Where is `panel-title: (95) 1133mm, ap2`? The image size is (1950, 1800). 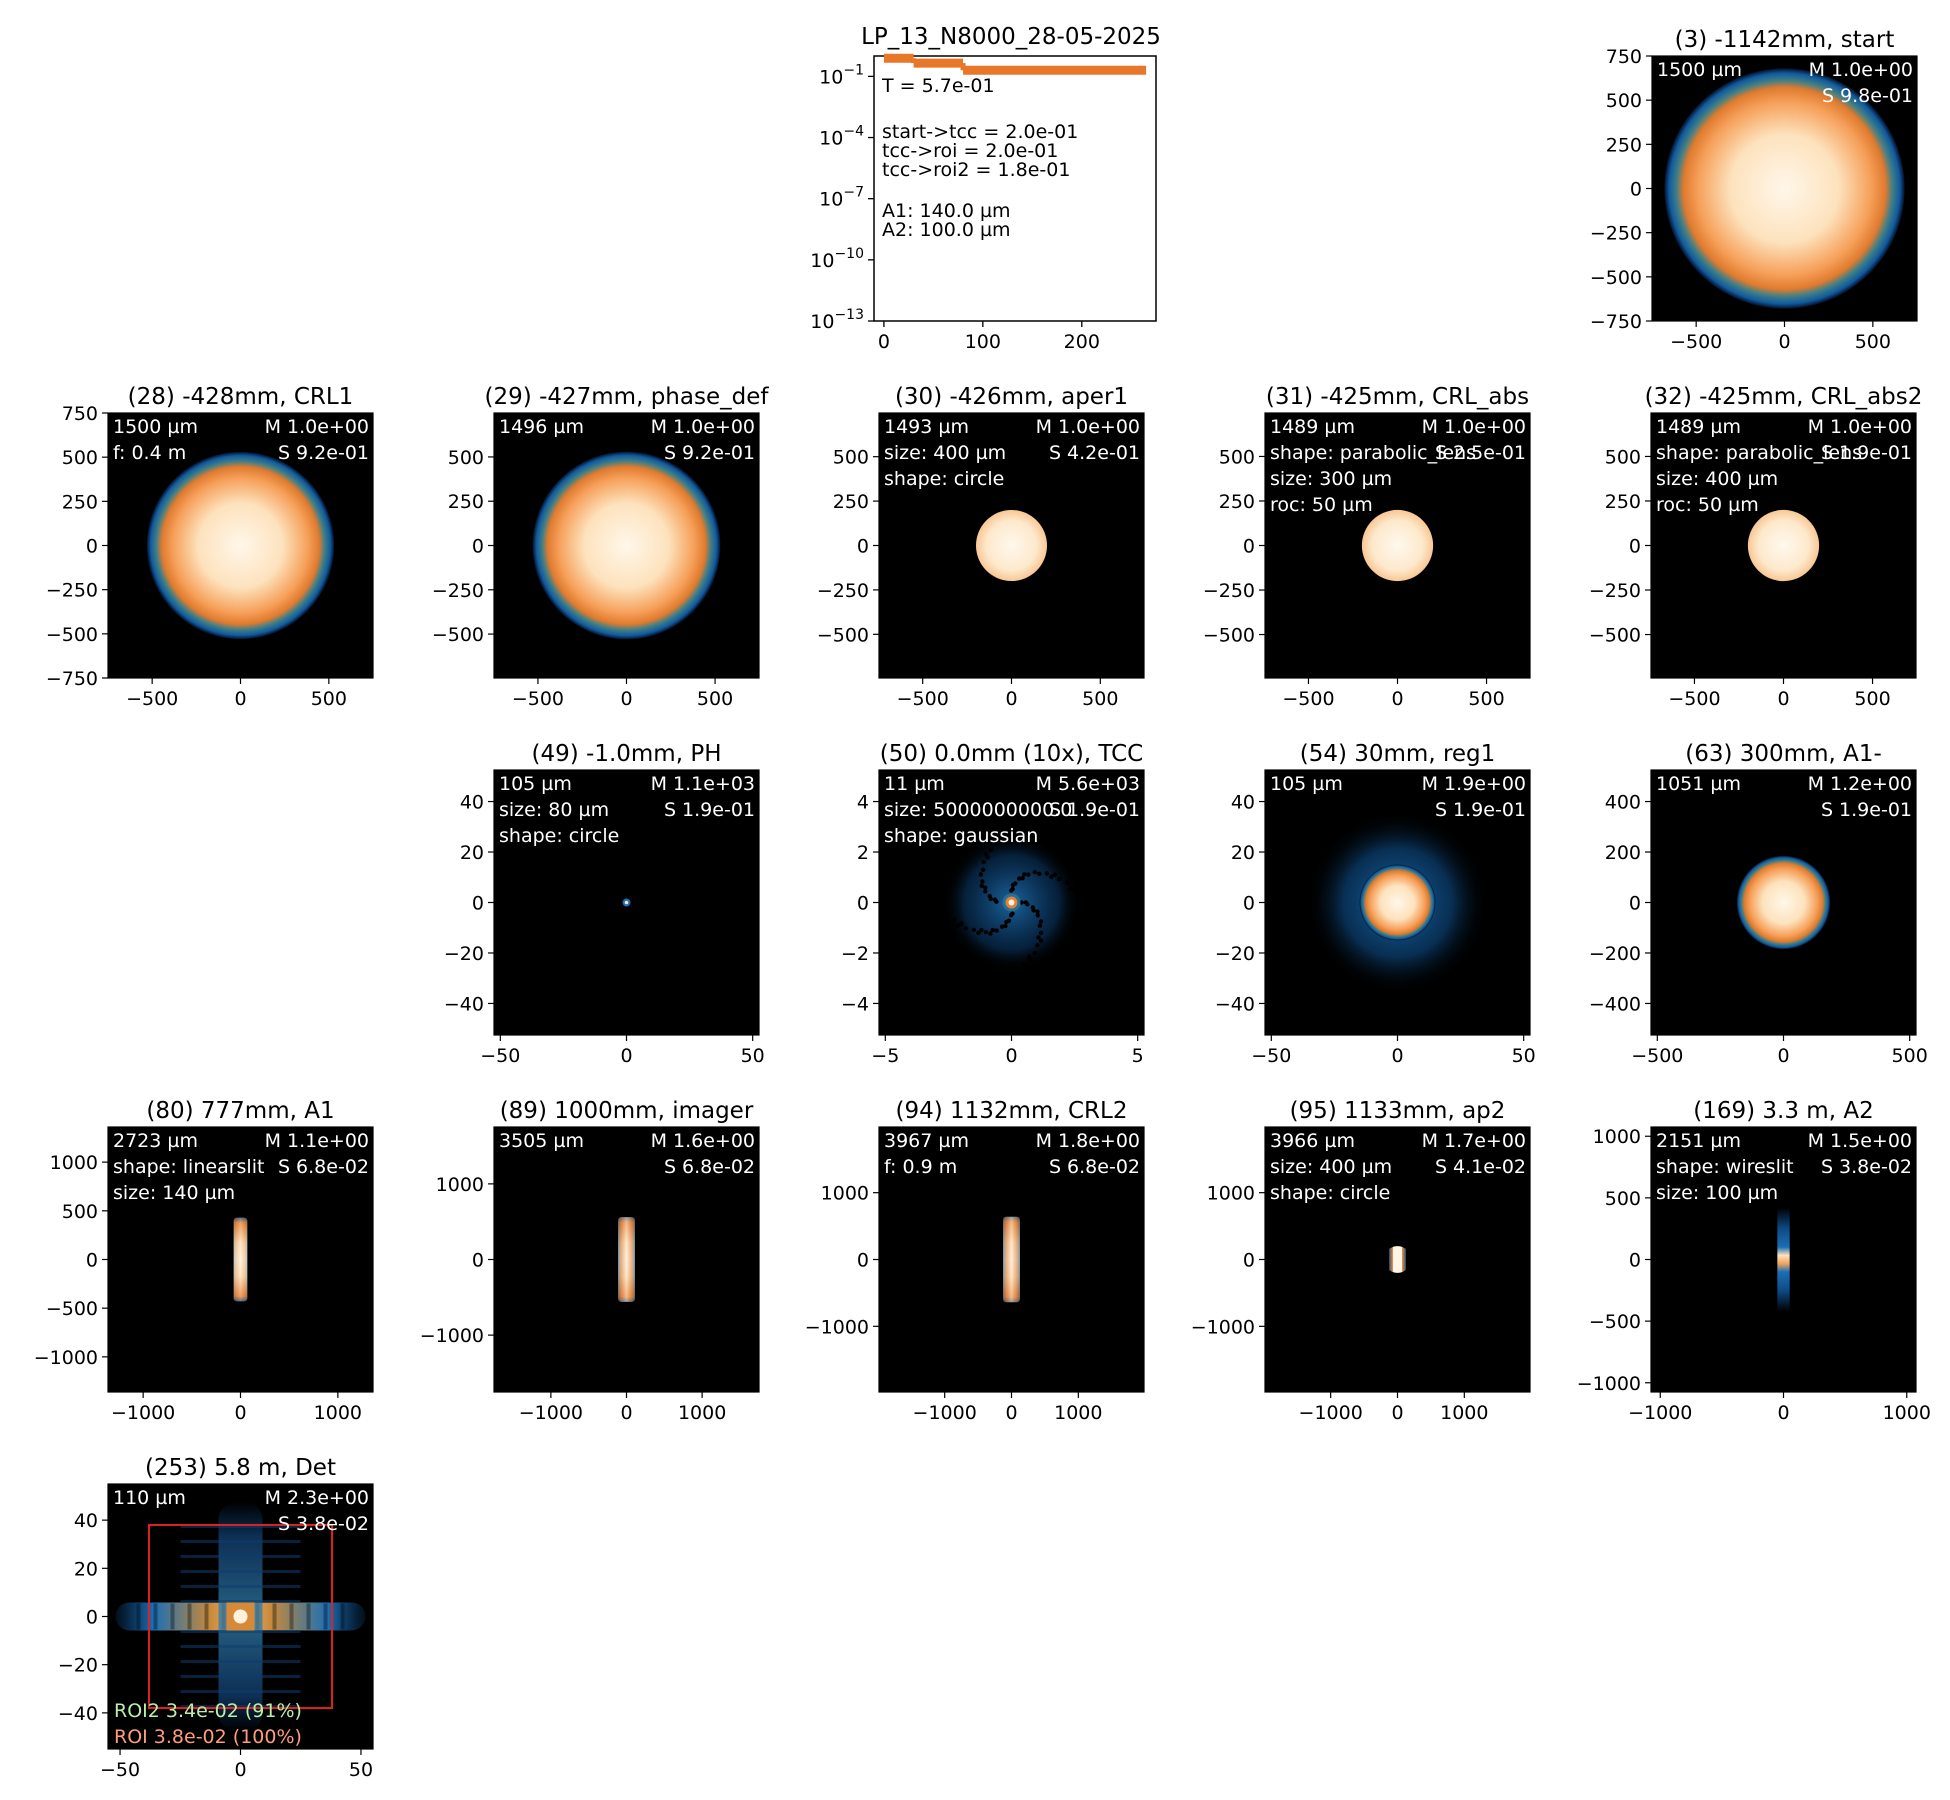
panel-title: (95) 1133mm, ap2 is located at coordinates (1398, 1111).